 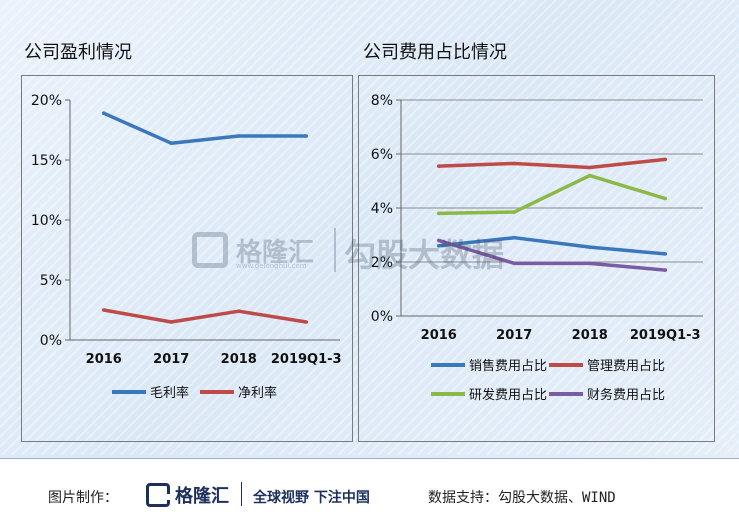 What do you see at coordinates (202, 496) in the screenshot?
I see `footer-brand: 格隆汇` at bounding box center [202, 496].